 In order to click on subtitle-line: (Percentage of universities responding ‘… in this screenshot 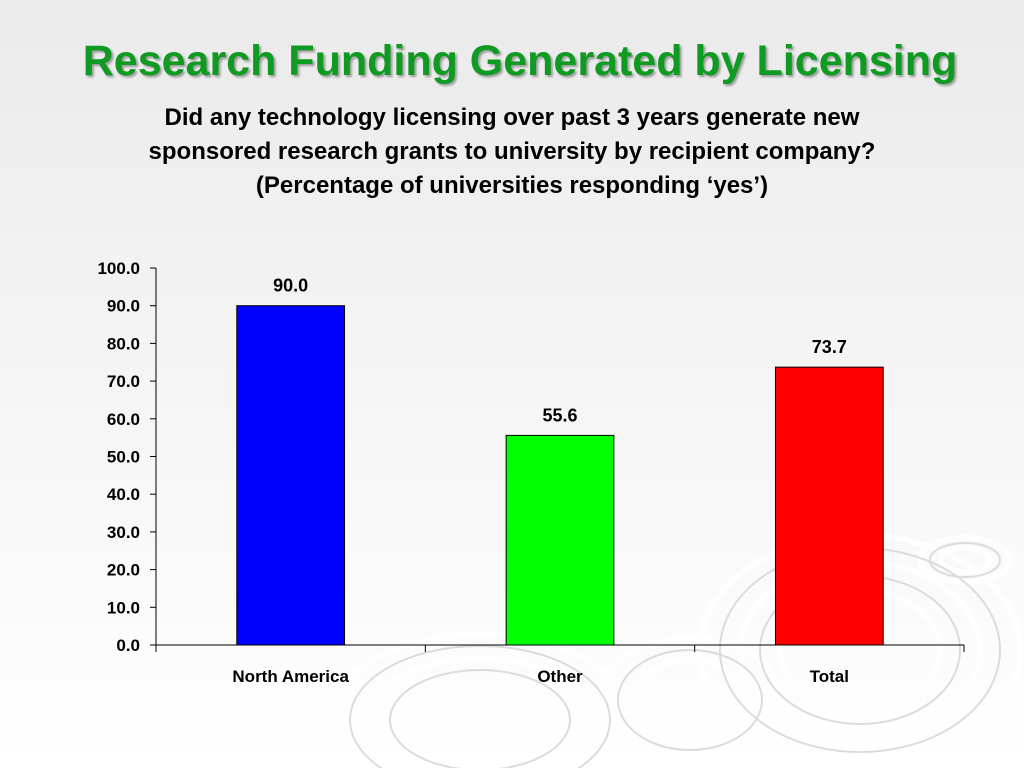, I will do `click(512, 185)`.